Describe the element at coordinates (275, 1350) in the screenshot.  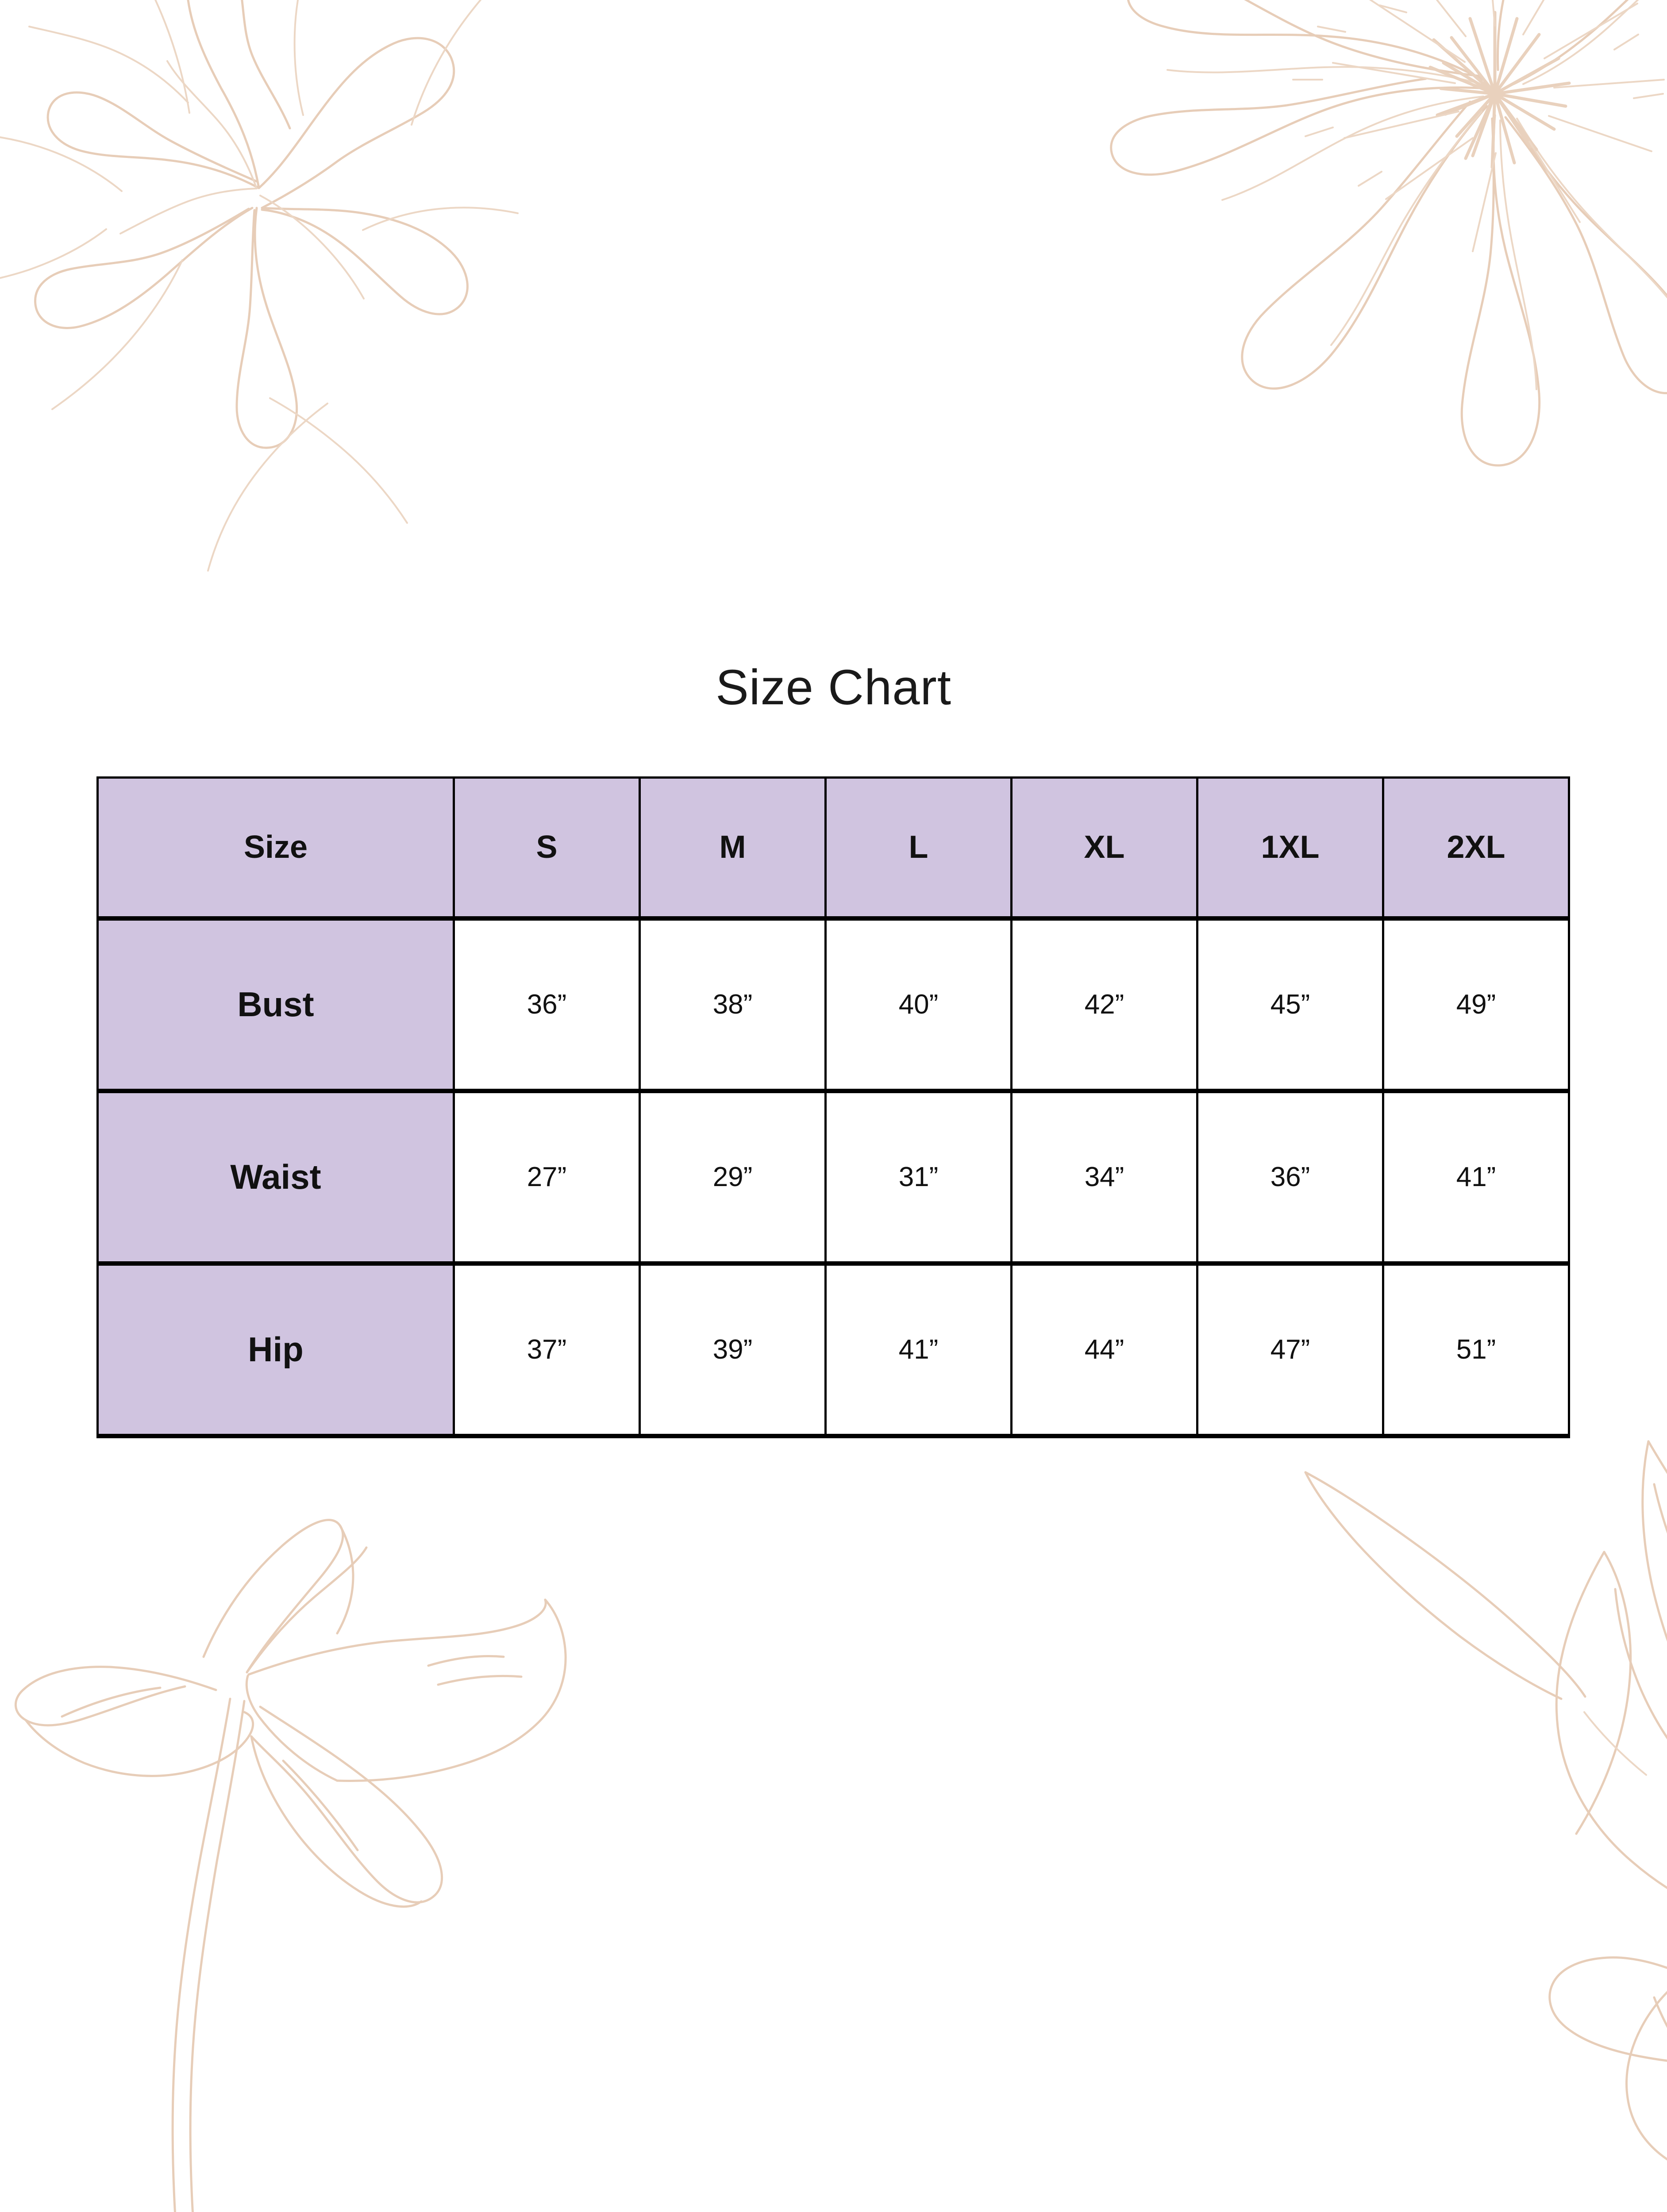
I see `row-label-hip: Hip` at that location.